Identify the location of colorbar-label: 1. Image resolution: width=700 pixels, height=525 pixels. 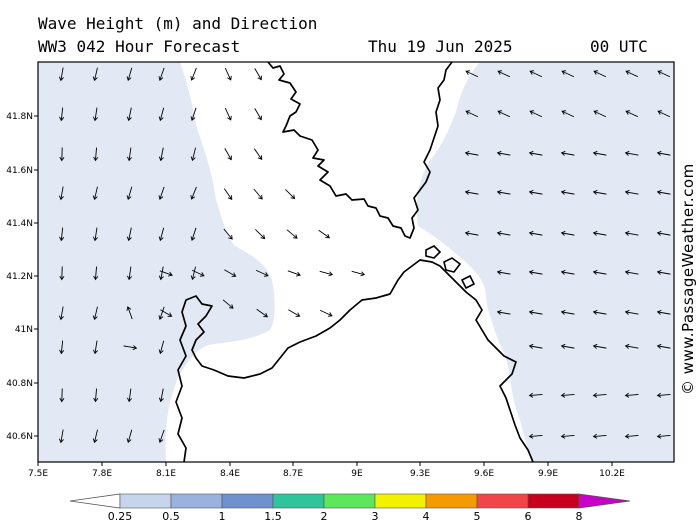
(222, 516).